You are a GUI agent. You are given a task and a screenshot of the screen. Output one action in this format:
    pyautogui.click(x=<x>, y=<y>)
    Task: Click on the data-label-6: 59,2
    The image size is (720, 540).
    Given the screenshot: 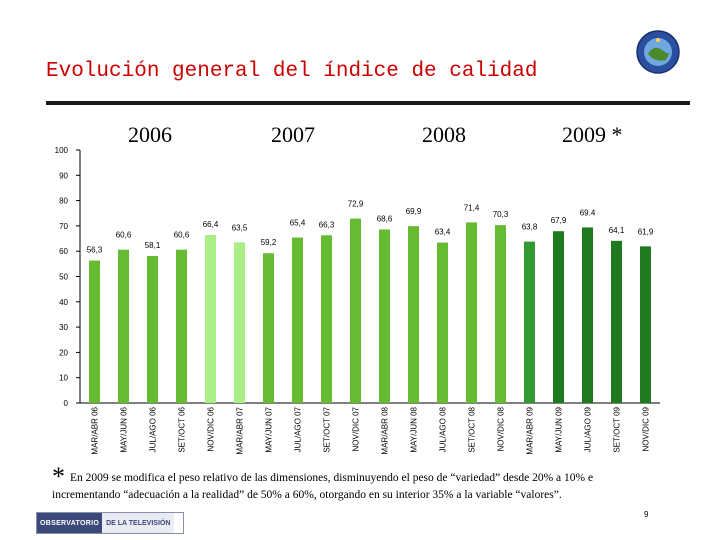 What is the action you would take?
    pyautogui.click(x=269, y=242)
    